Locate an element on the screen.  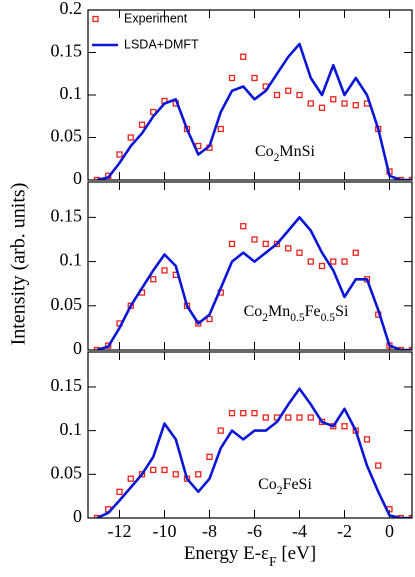
y-tick-label: 0.2 is located at coordinates (71, 9).